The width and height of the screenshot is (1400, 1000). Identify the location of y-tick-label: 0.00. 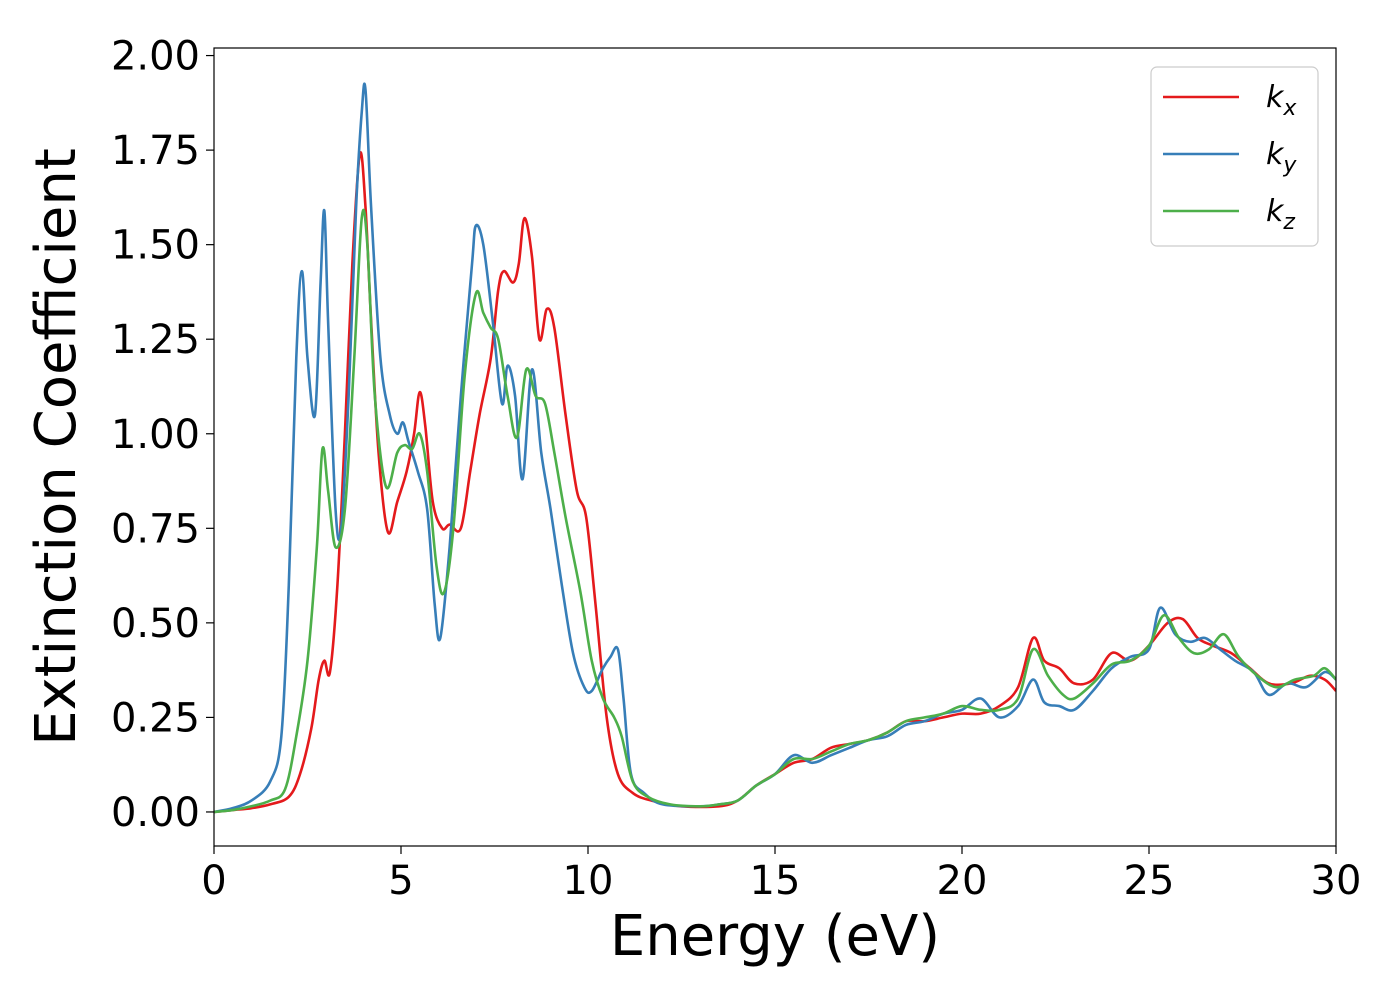
(155, 813).